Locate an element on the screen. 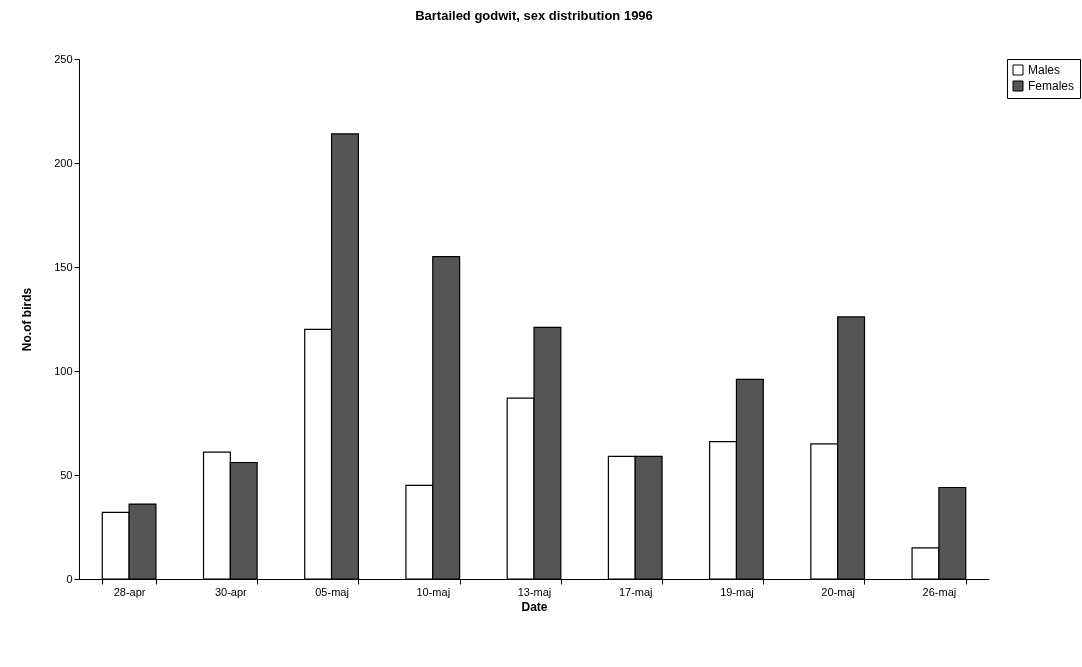  x-tick-label: 26-maj is located at coordinates (939, 591).